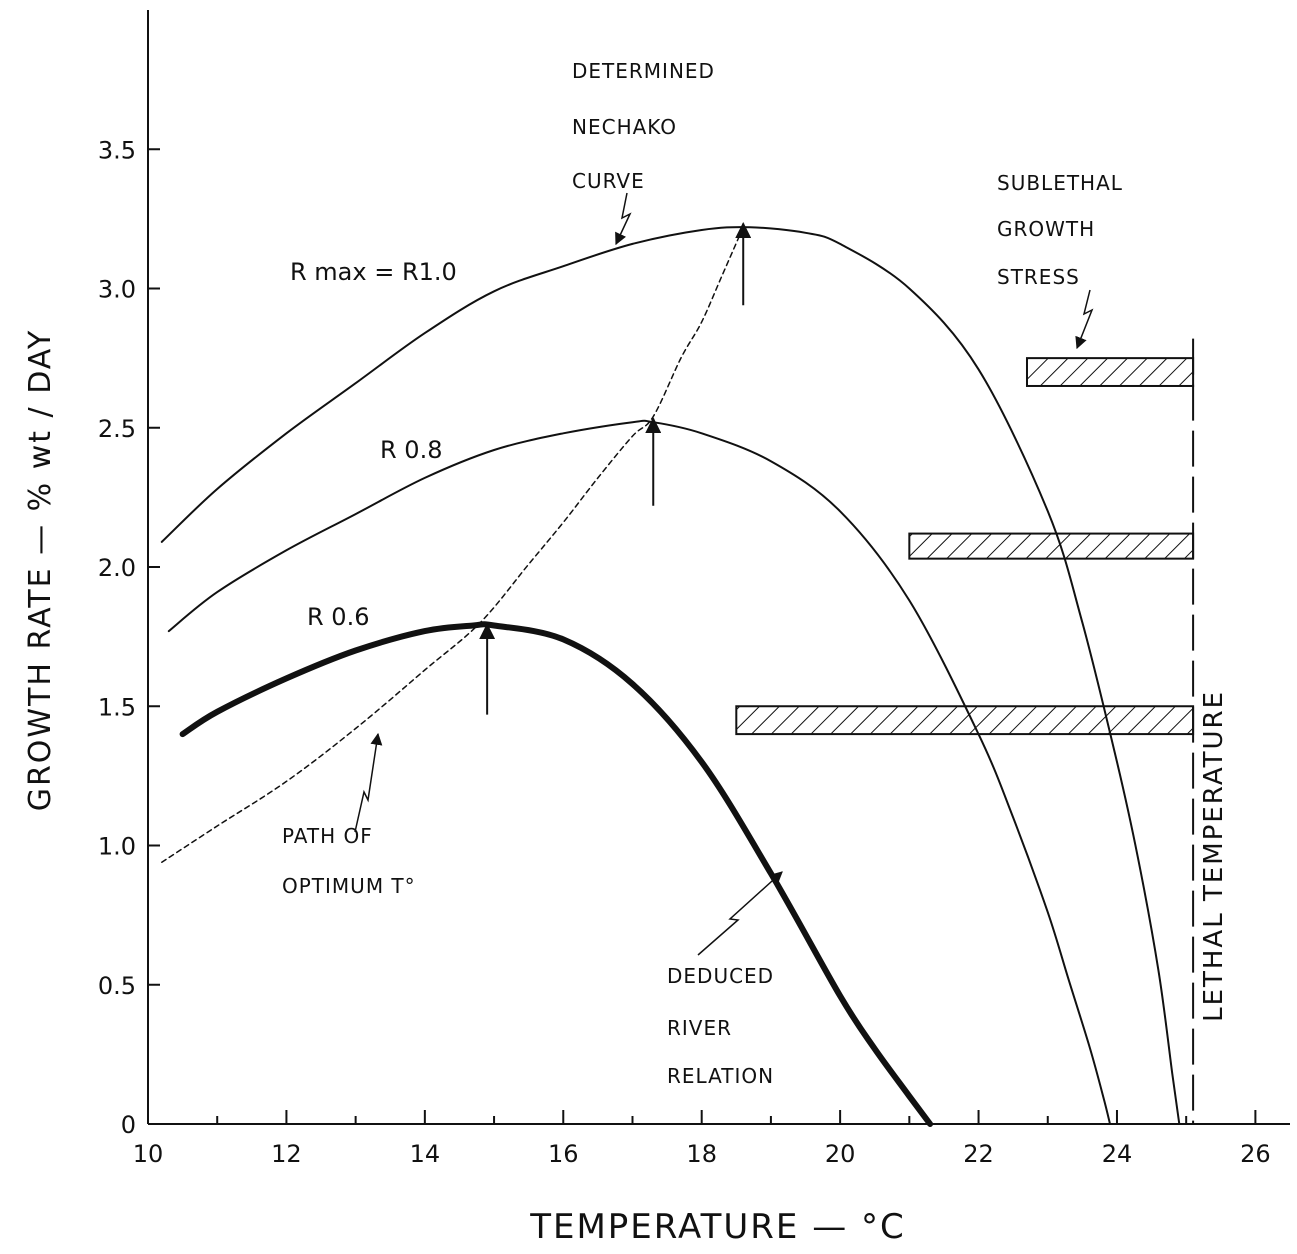  I want to click on y-tick-label: 1.0, so click(117, 847).